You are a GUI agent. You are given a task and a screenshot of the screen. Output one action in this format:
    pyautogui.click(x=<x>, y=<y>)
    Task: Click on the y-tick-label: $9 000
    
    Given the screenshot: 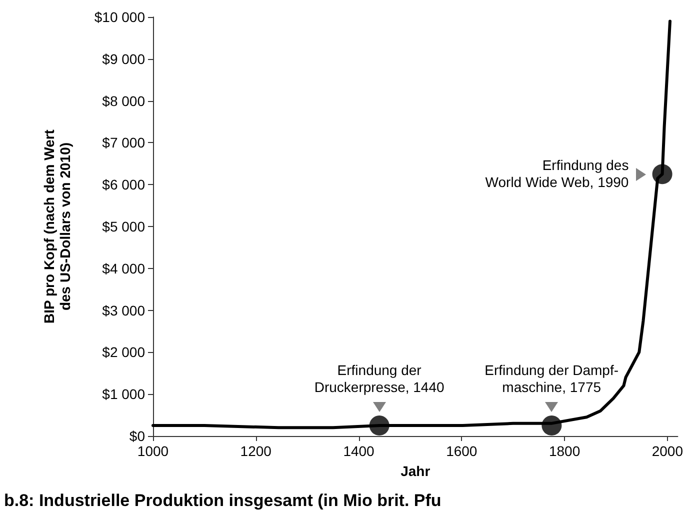 What is the action you would take?
    pyautogui.click(x=124, y=58)
    